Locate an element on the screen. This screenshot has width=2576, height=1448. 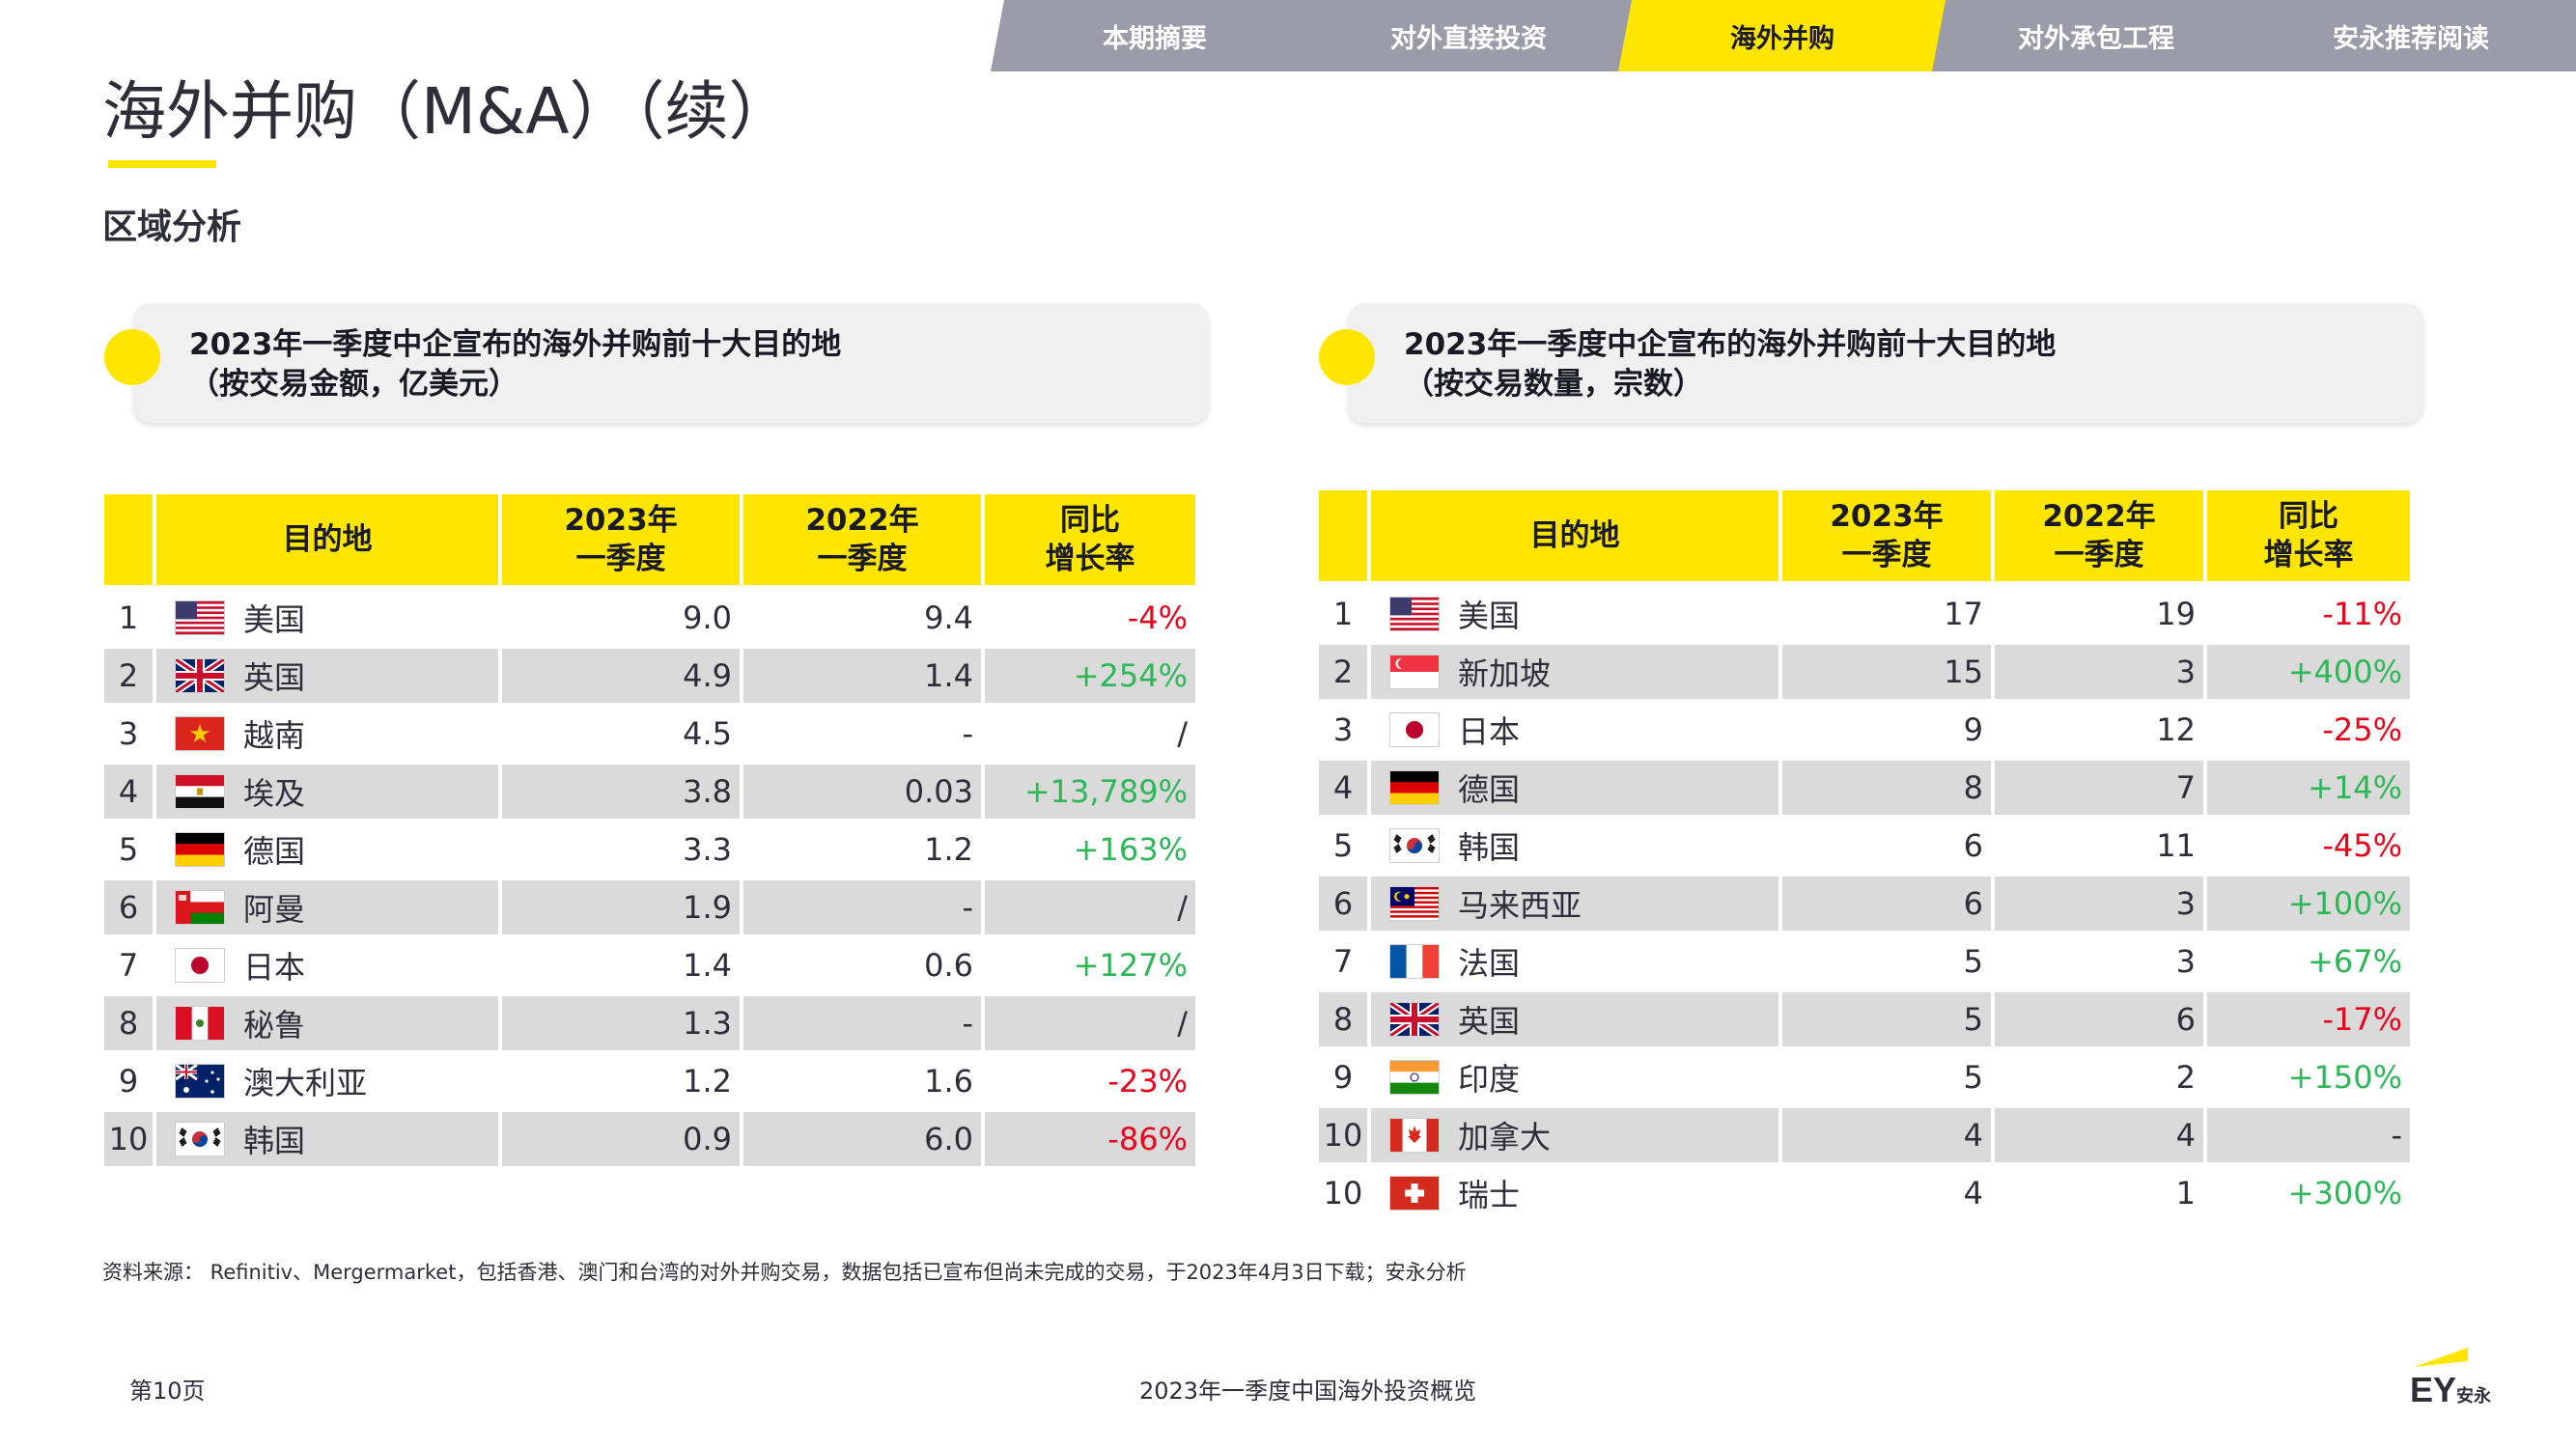
top-nav: 本期摘要 对外直接投资 海外并购 对外承包工程 安永推荐阅读 is located at coordinates (1784, 35).